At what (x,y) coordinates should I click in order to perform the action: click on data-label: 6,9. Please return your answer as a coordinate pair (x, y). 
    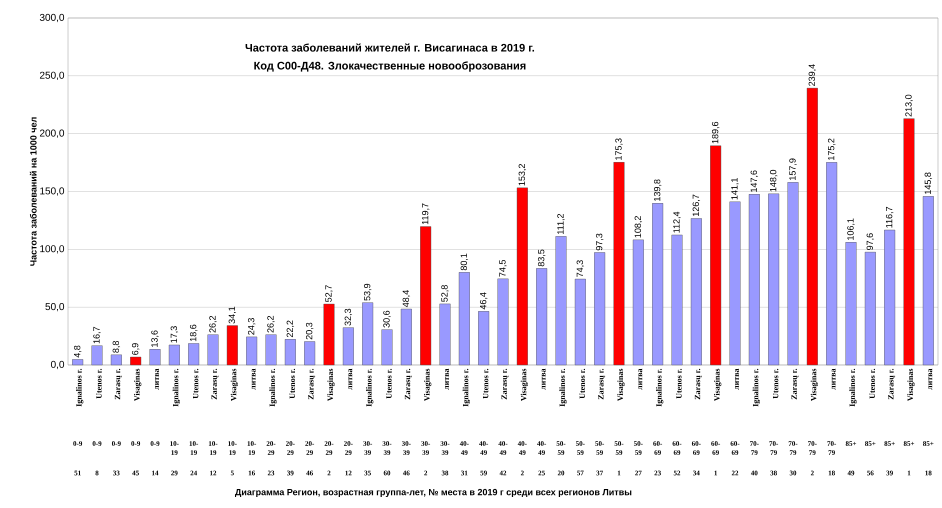
    Looking at the image, I should click on (136, 349).